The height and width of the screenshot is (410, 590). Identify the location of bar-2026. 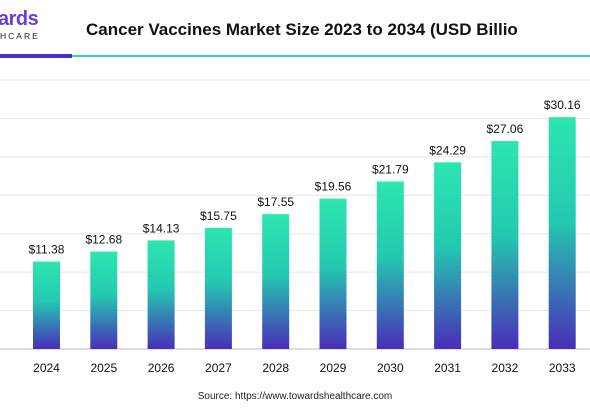
(161, 294).